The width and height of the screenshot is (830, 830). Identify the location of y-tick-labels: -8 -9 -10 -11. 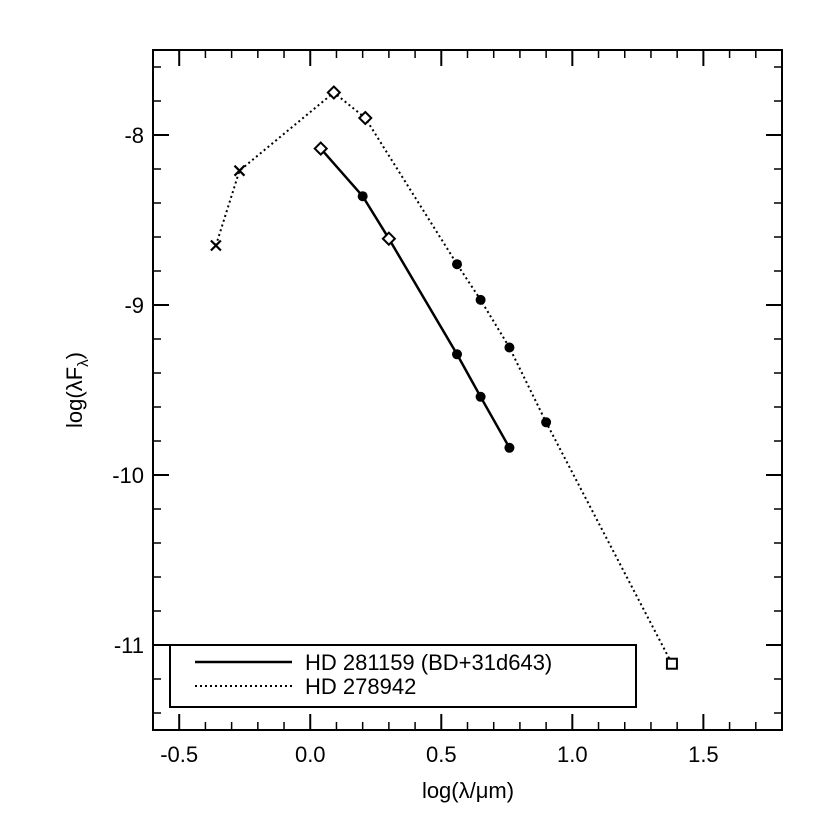
(128, 390).